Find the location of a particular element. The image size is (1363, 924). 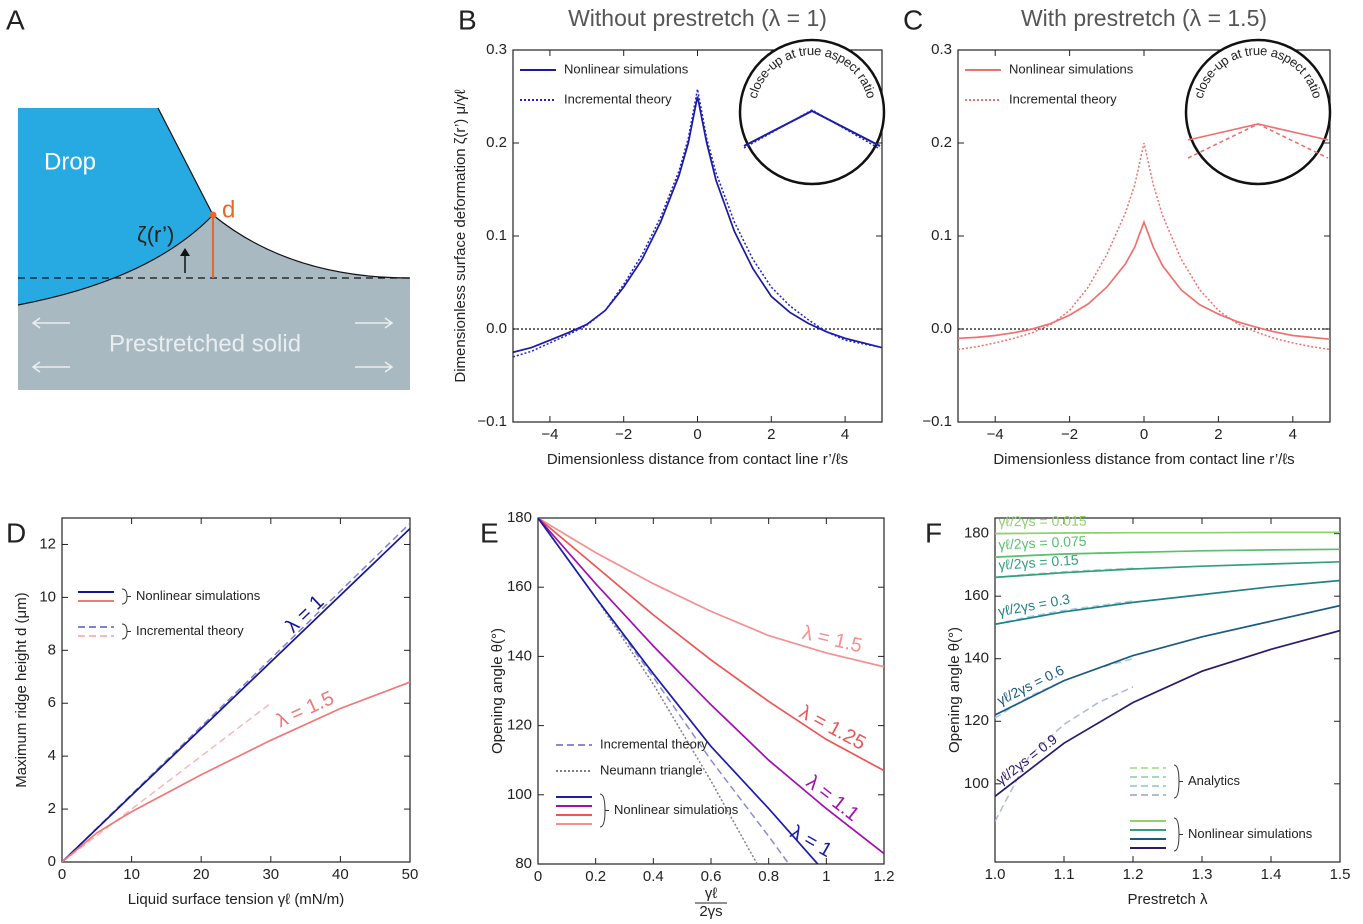

panel-letter: B is located at coordinates (467, 19).